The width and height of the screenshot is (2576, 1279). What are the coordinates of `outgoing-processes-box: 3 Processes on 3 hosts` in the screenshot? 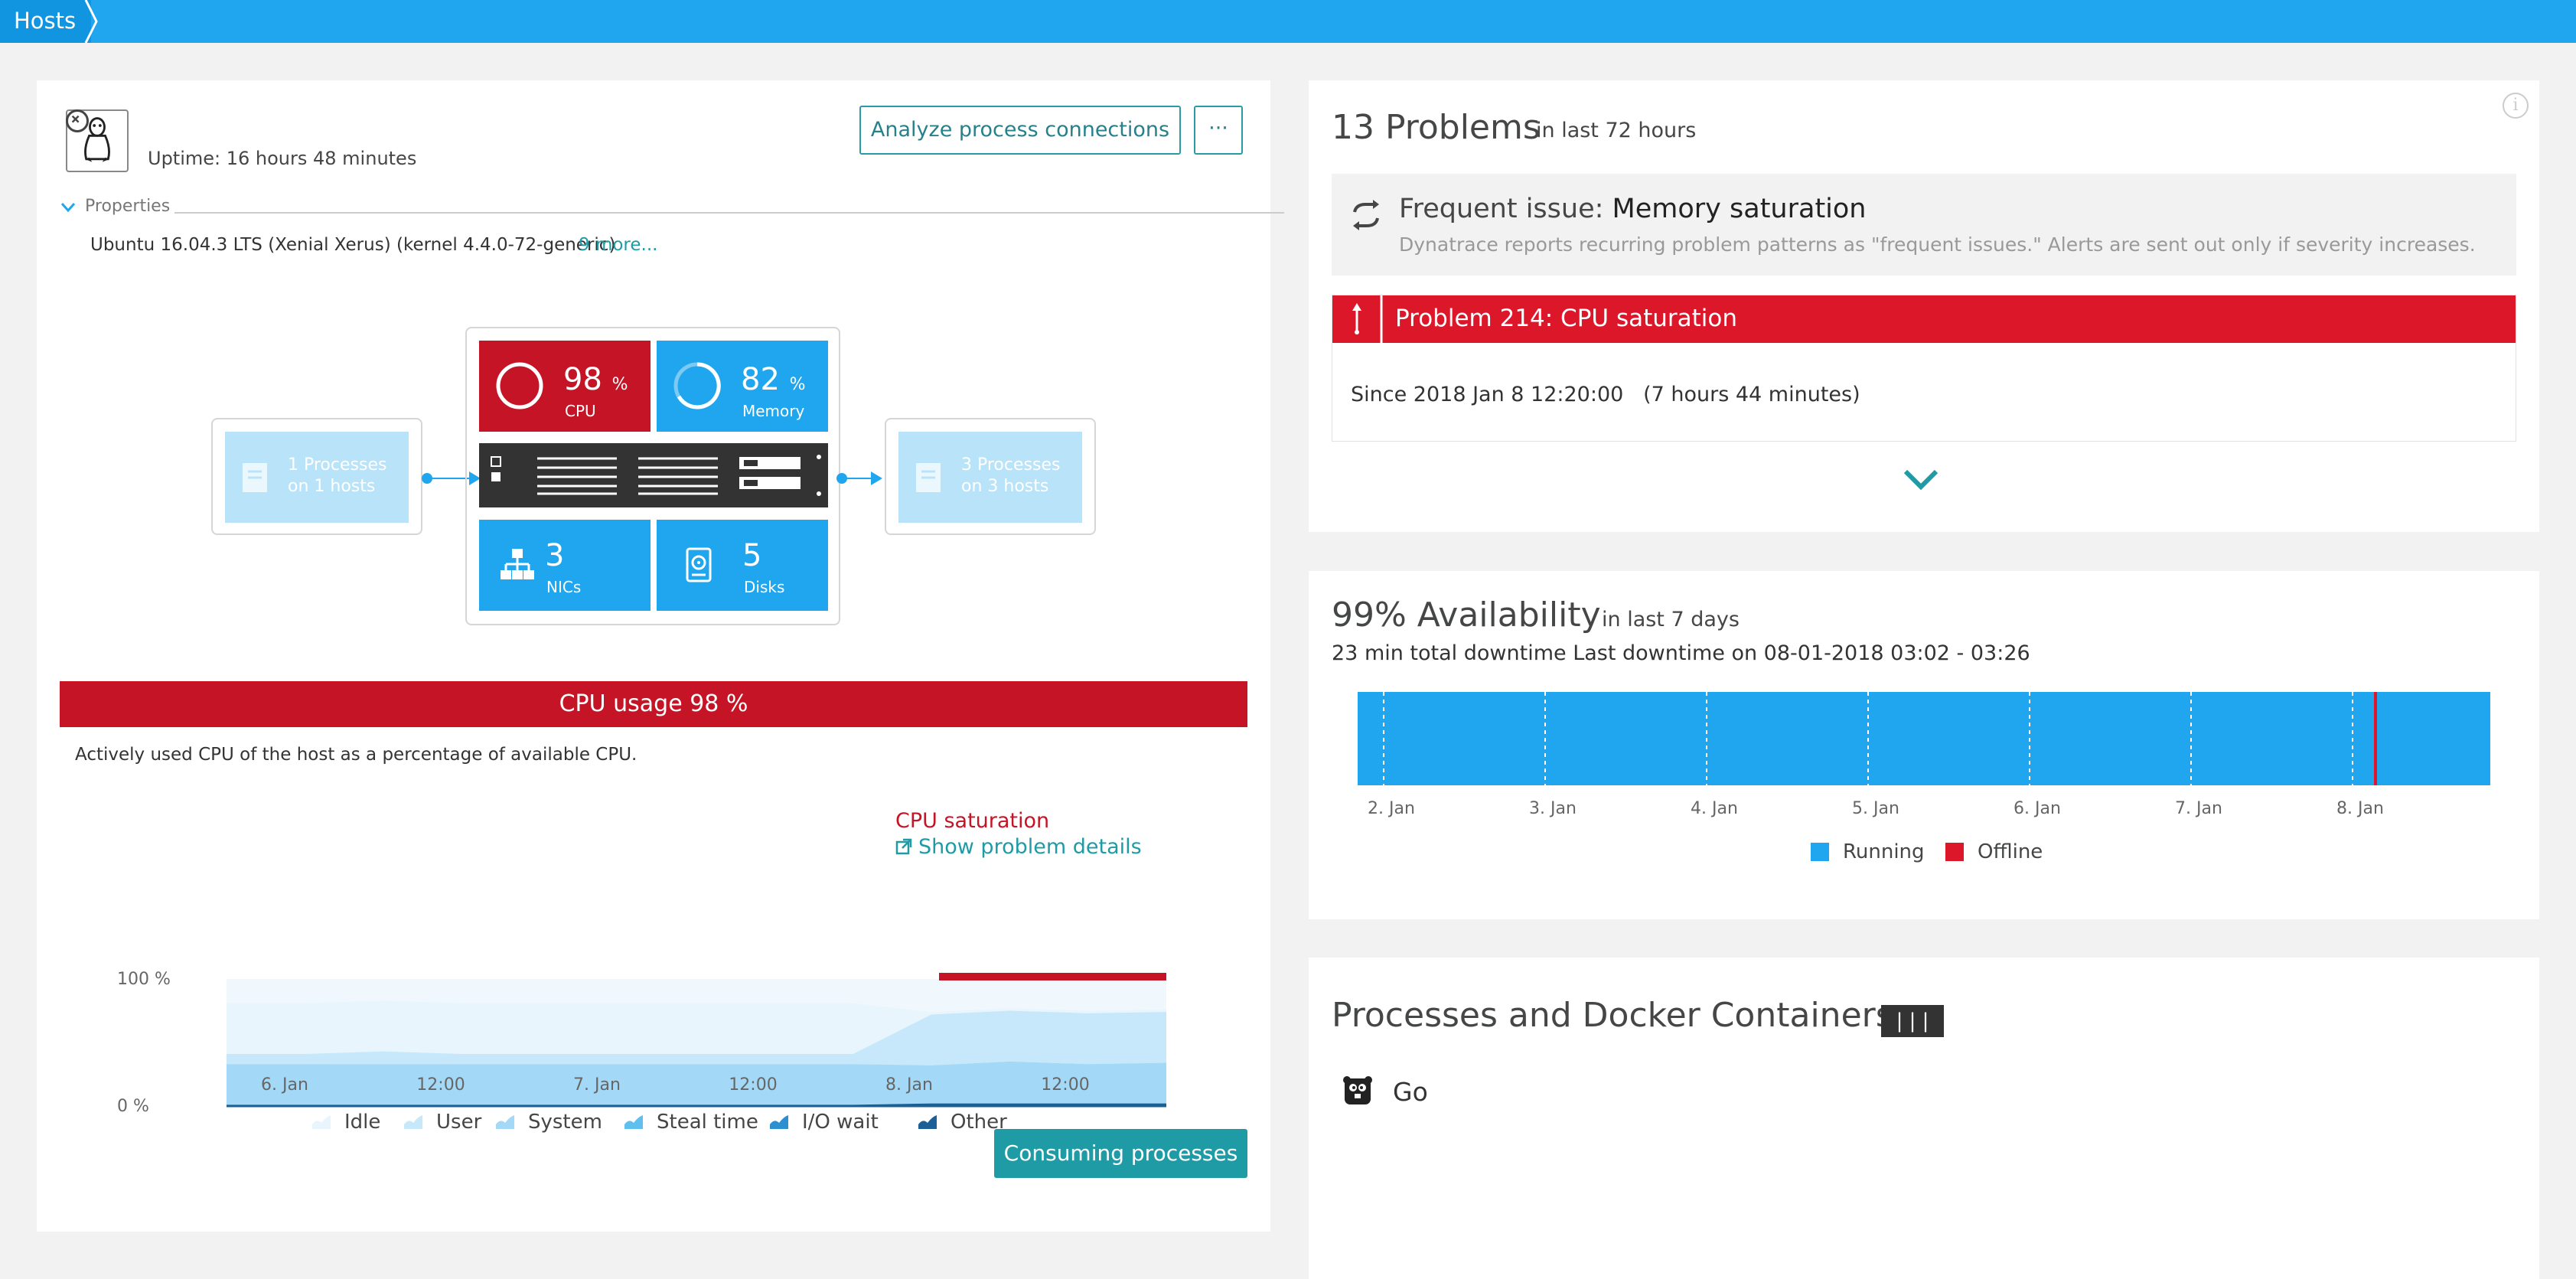 It's located at (990, 476).